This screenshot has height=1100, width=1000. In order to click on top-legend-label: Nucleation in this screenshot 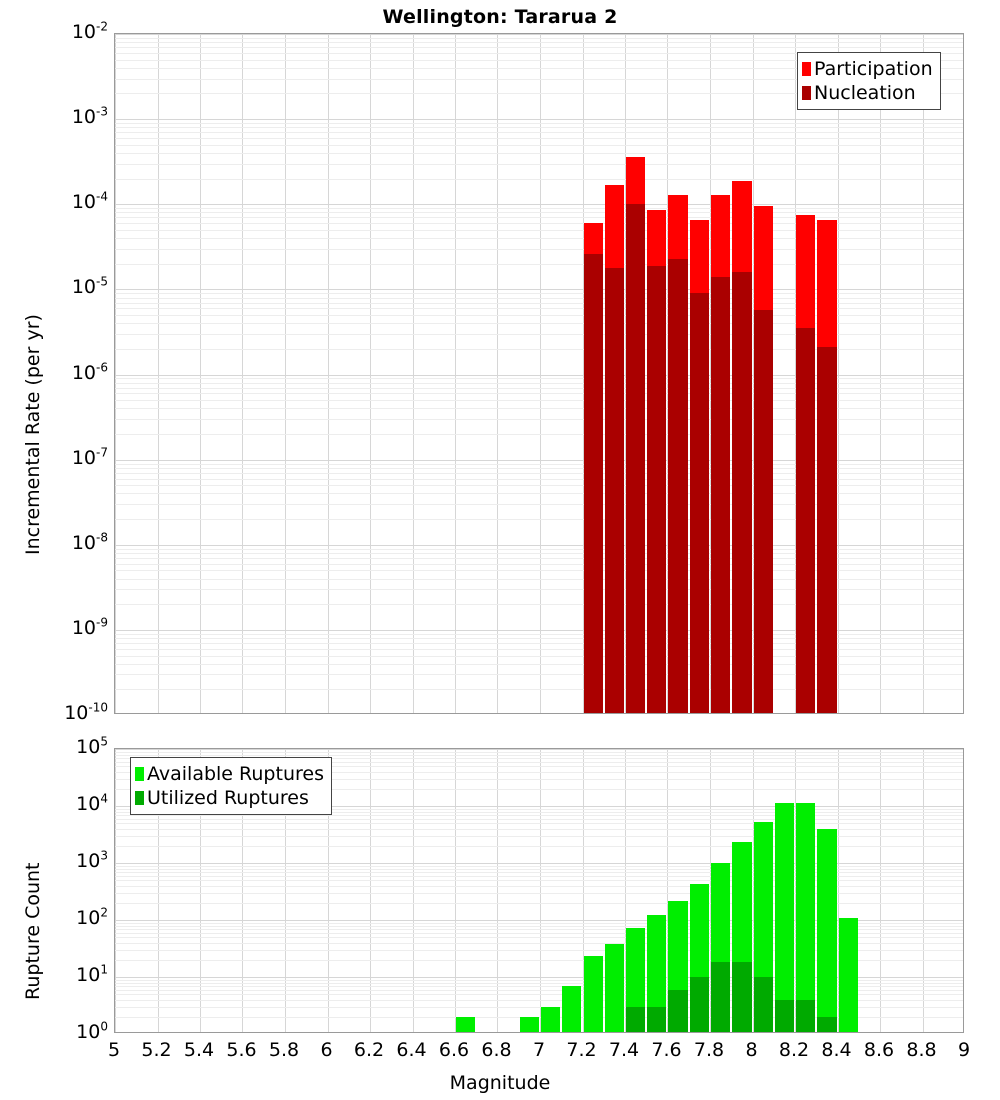, I will do `click(865, 92)`.